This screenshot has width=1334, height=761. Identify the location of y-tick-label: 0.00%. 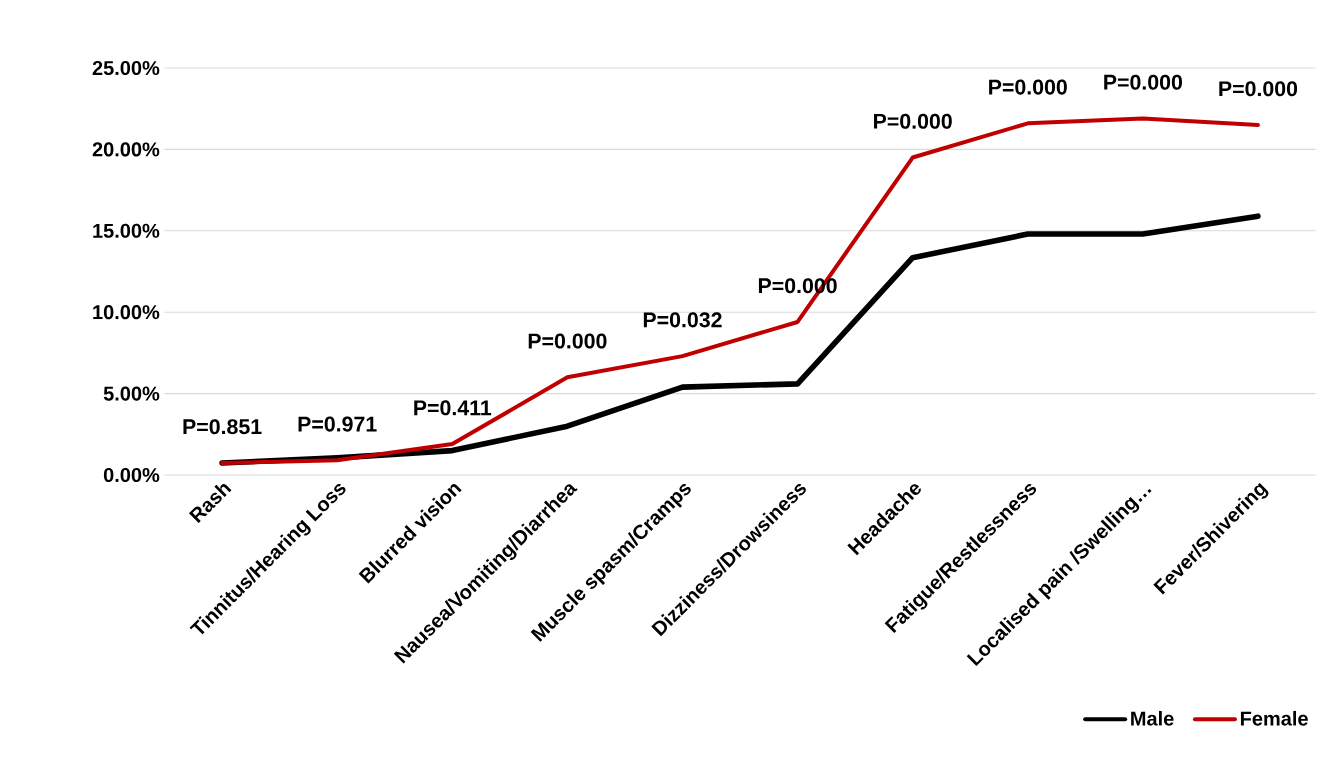
(131, 475).